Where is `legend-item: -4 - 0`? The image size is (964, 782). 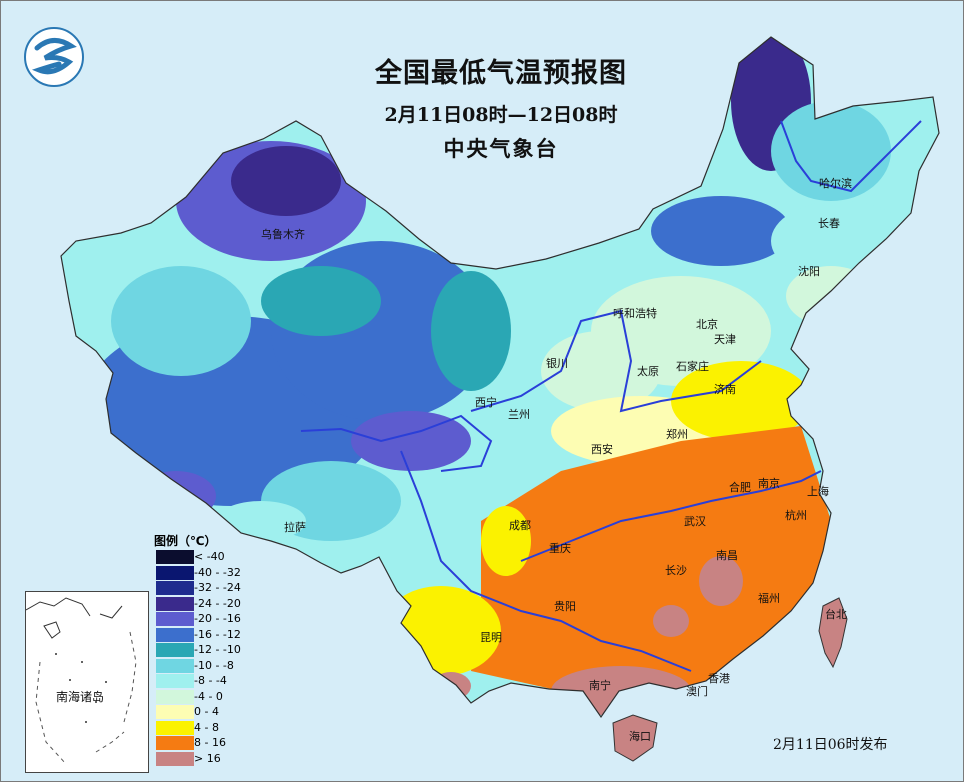 legend-item: -4 - 0 is located at coordinates (194, 697).